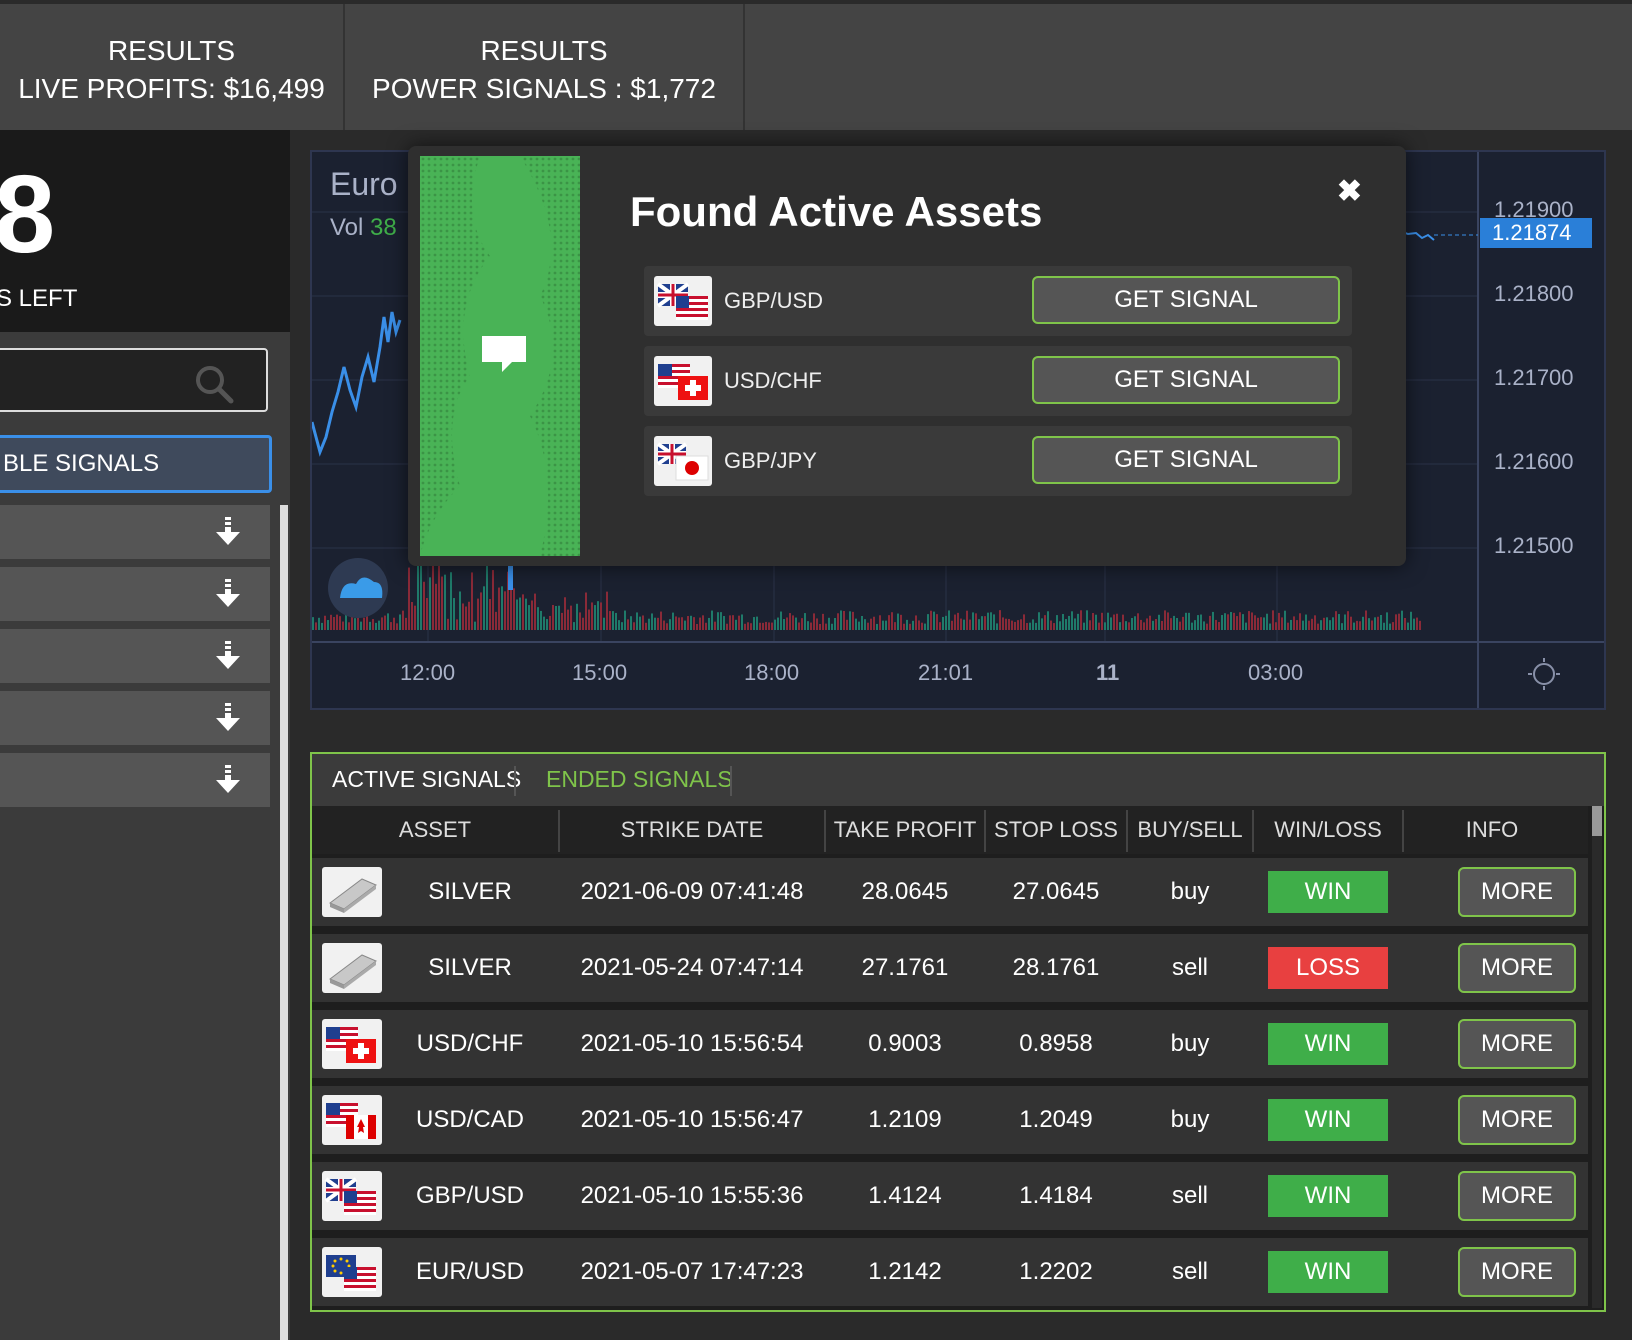 This screenshot has width=1632, height=1340. What do you see at coordinates (1056, 891) in the screenshot?
I see `stop-loss-cell: 27.0645` at bounding box center [1056, 891].